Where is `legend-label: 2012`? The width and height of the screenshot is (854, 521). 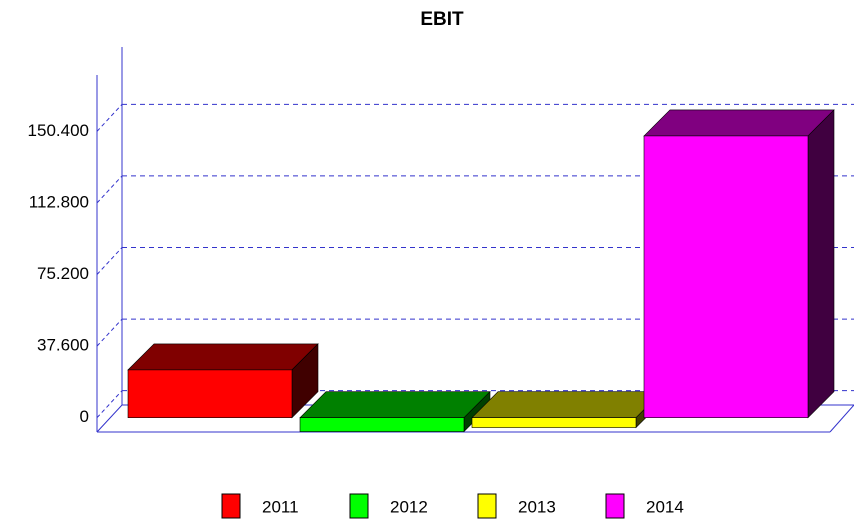 legend-label: 2012 is located at coordinates (409, 506).